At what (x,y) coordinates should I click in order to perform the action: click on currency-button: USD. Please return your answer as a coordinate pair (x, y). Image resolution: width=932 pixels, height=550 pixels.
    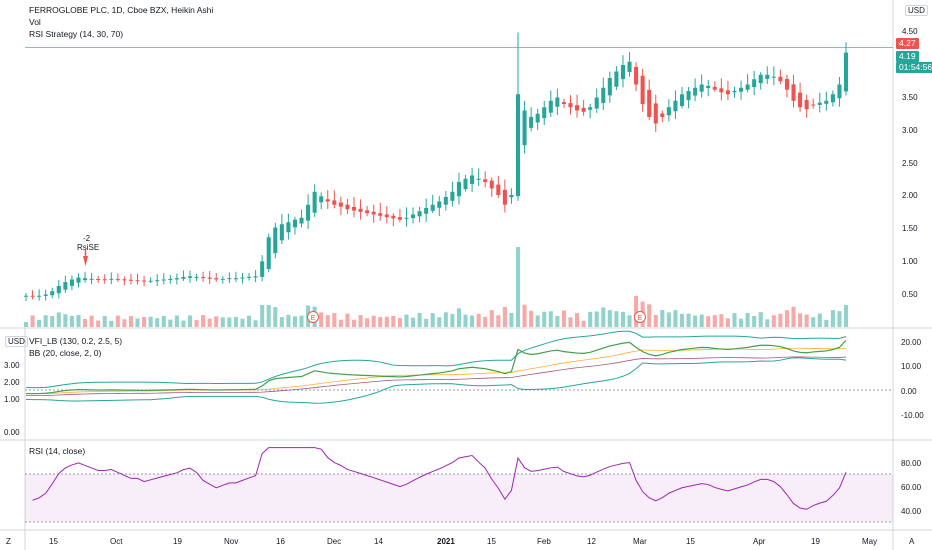
    Looking at the image, I should click on (916, 10).